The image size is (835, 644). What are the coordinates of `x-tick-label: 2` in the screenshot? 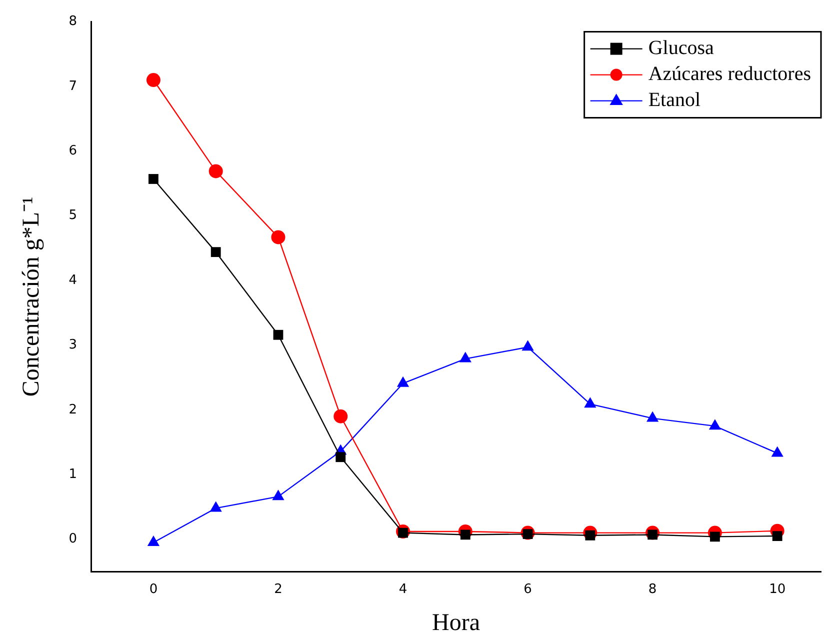 It's located at (278, 589).